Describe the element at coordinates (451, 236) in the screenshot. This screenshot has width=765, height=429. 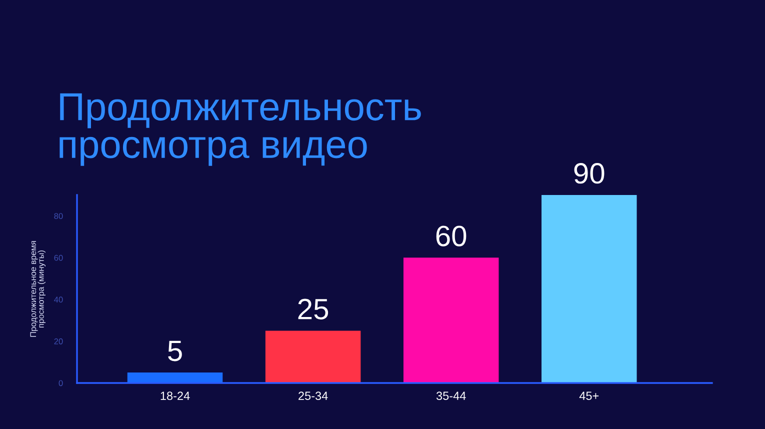
I see `data-label: 60` at that location.